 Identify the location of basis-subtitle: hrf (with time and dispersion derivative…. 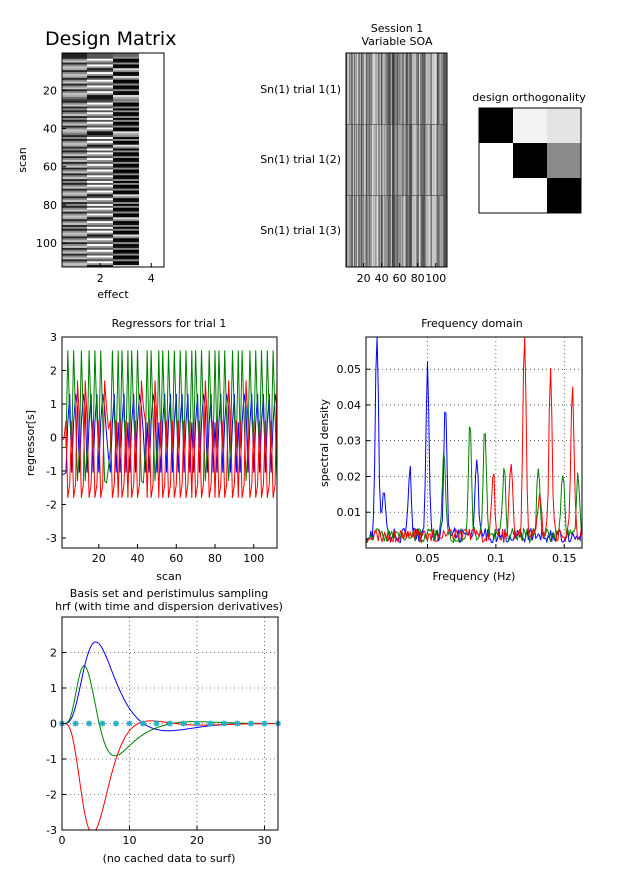
(169, 606).